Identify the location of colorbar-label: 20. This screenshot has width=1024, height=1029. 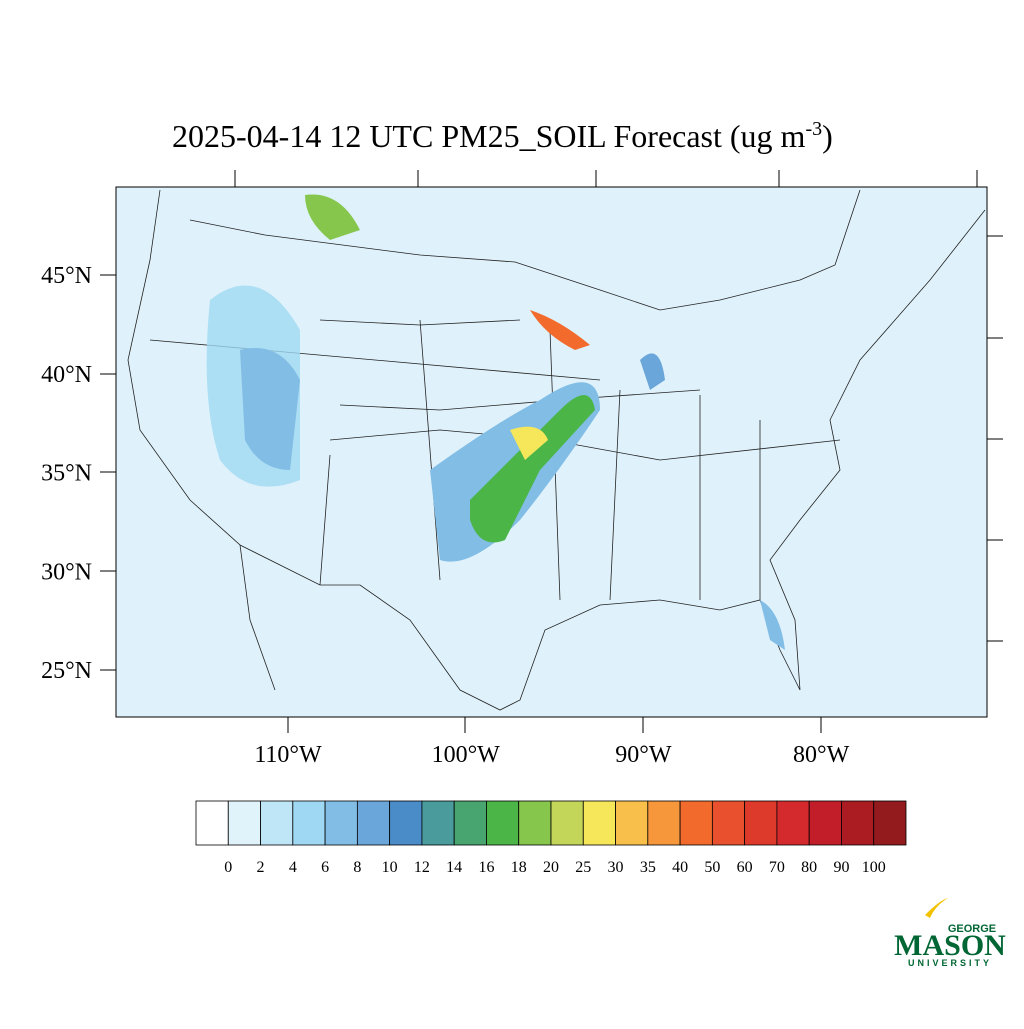
(551, 867).